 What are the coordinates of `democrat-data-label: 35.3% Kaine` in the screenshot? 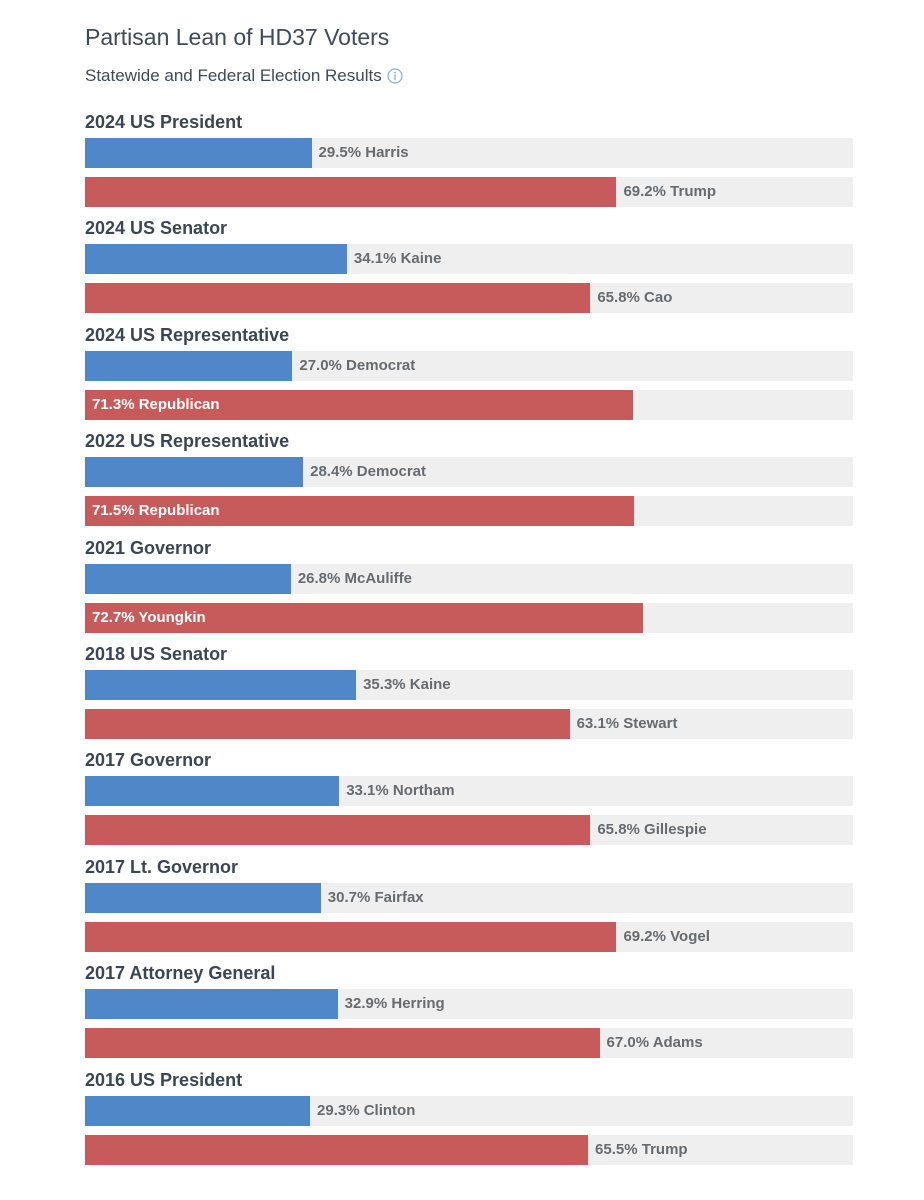 It's located at (407, 684).